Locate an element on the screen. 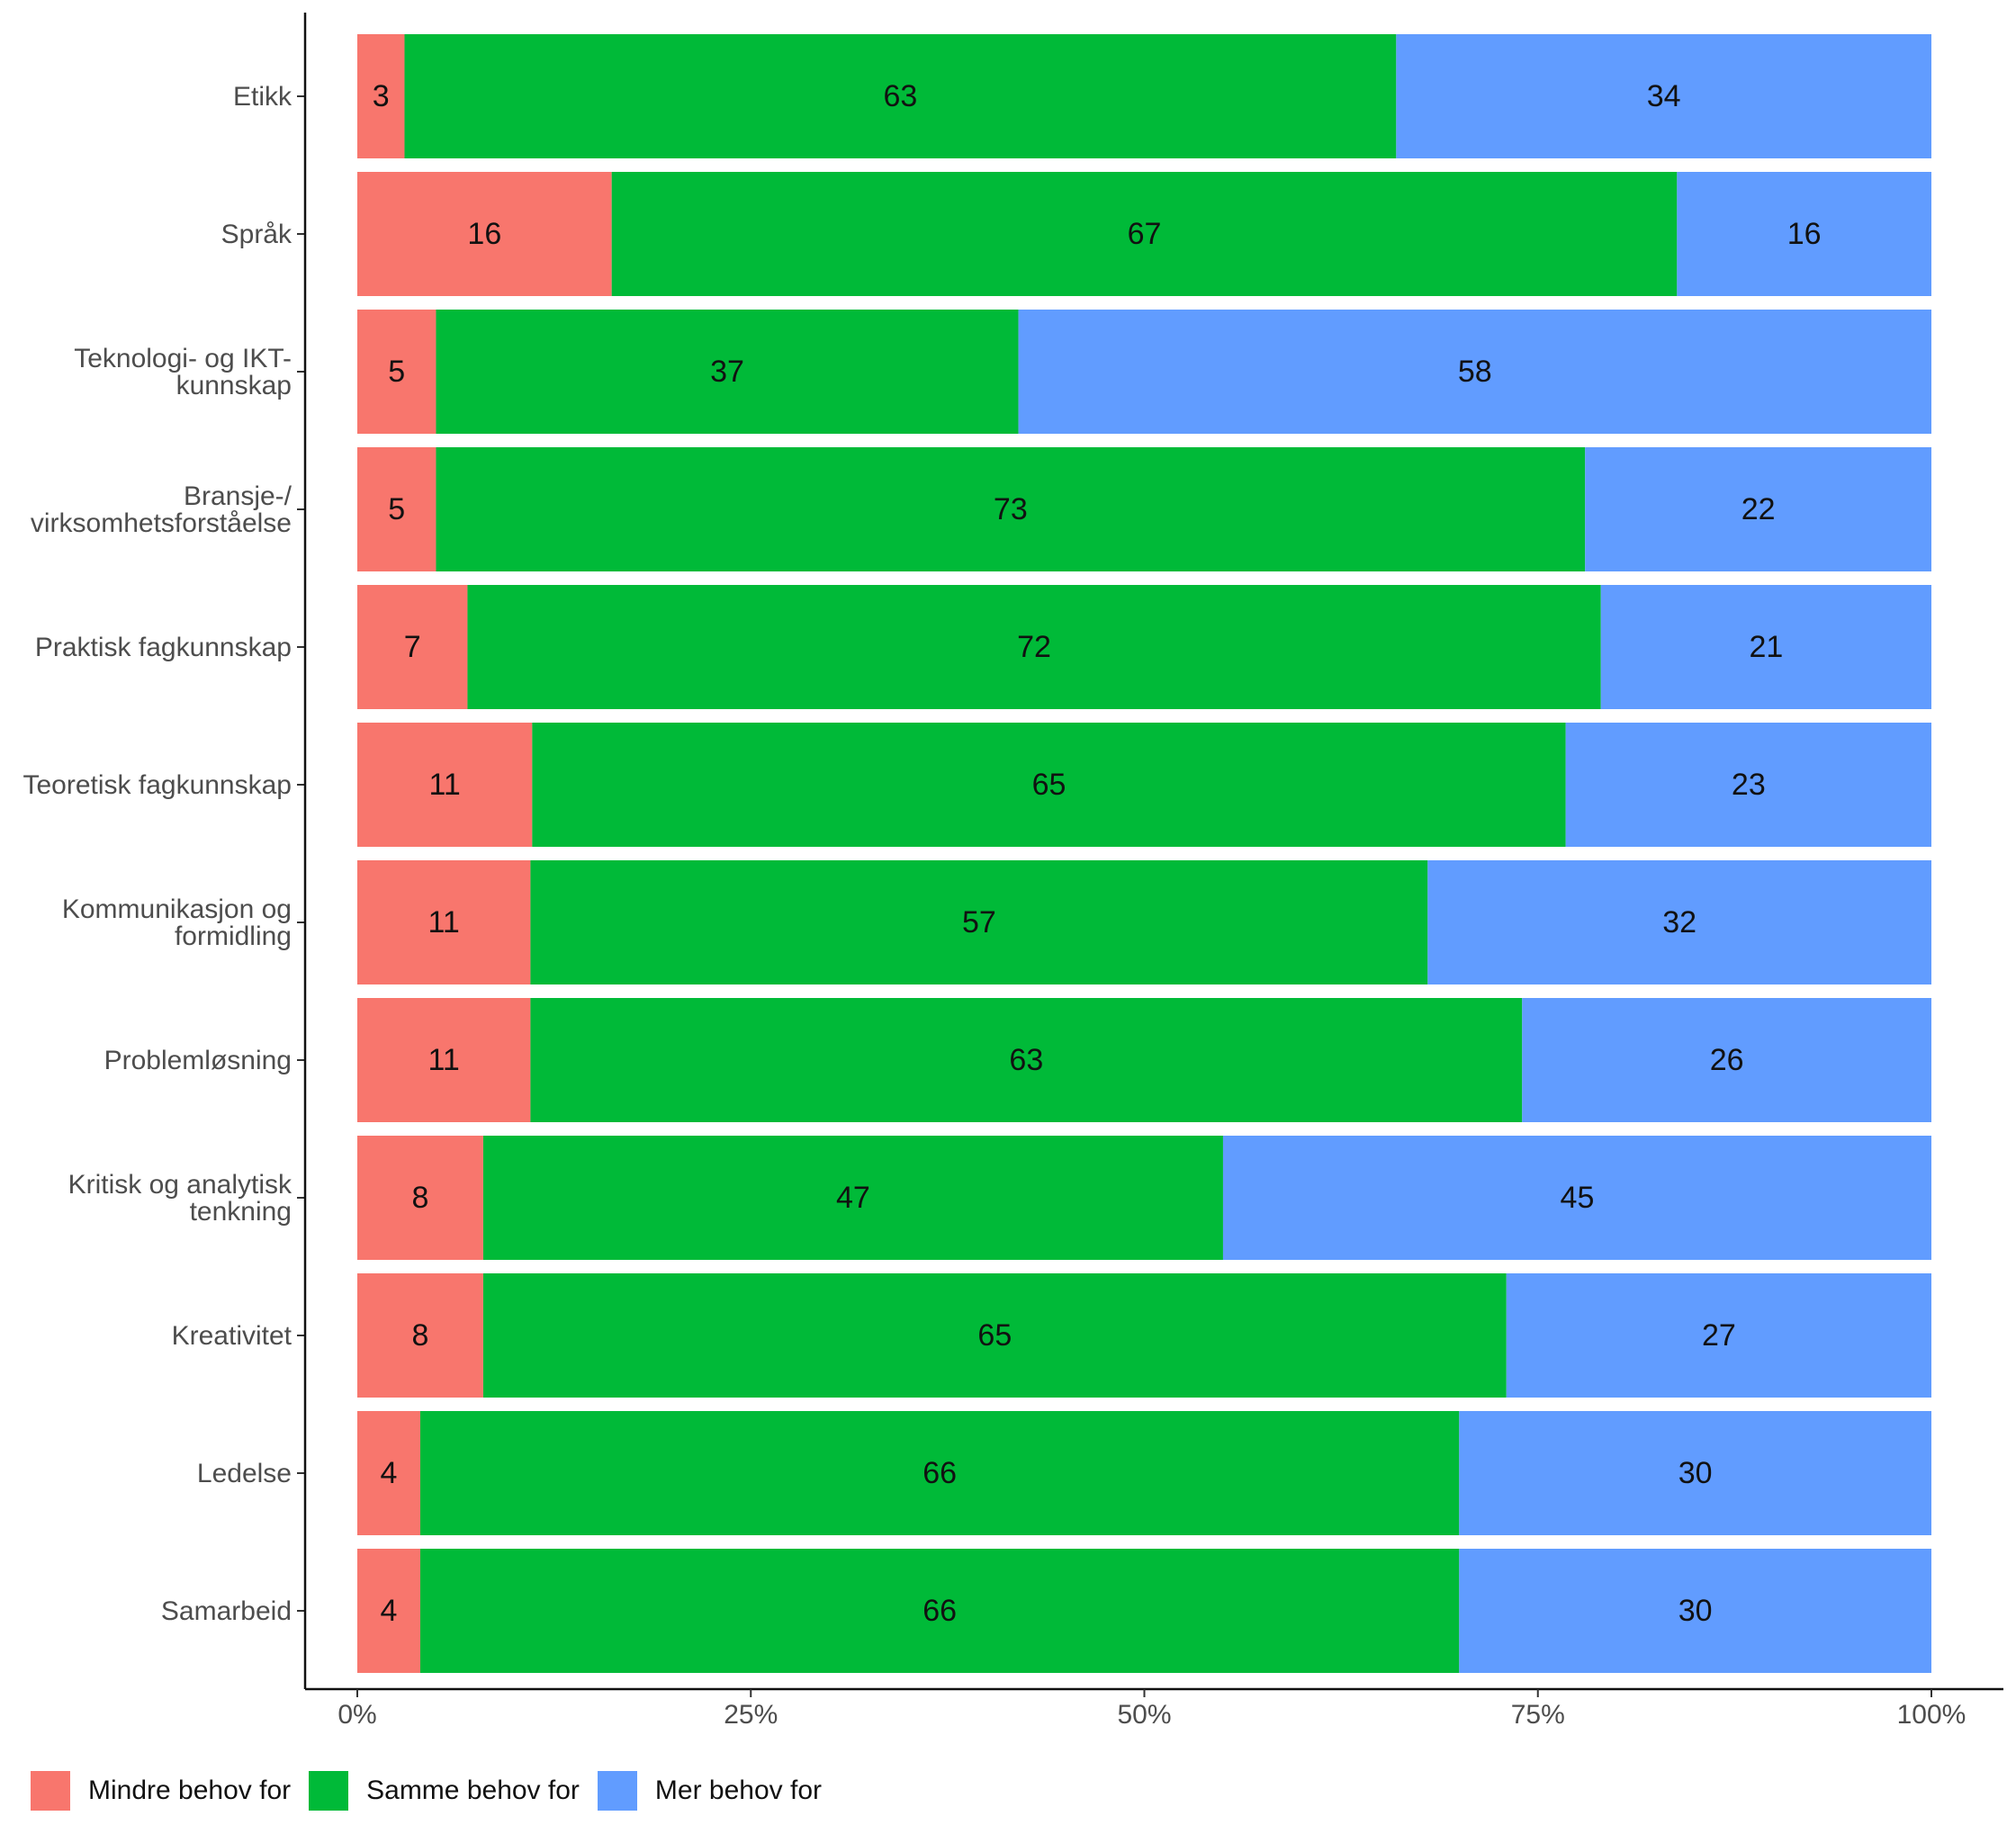  y-tick-label: Ledelse is located at coordinates (245, 1473).